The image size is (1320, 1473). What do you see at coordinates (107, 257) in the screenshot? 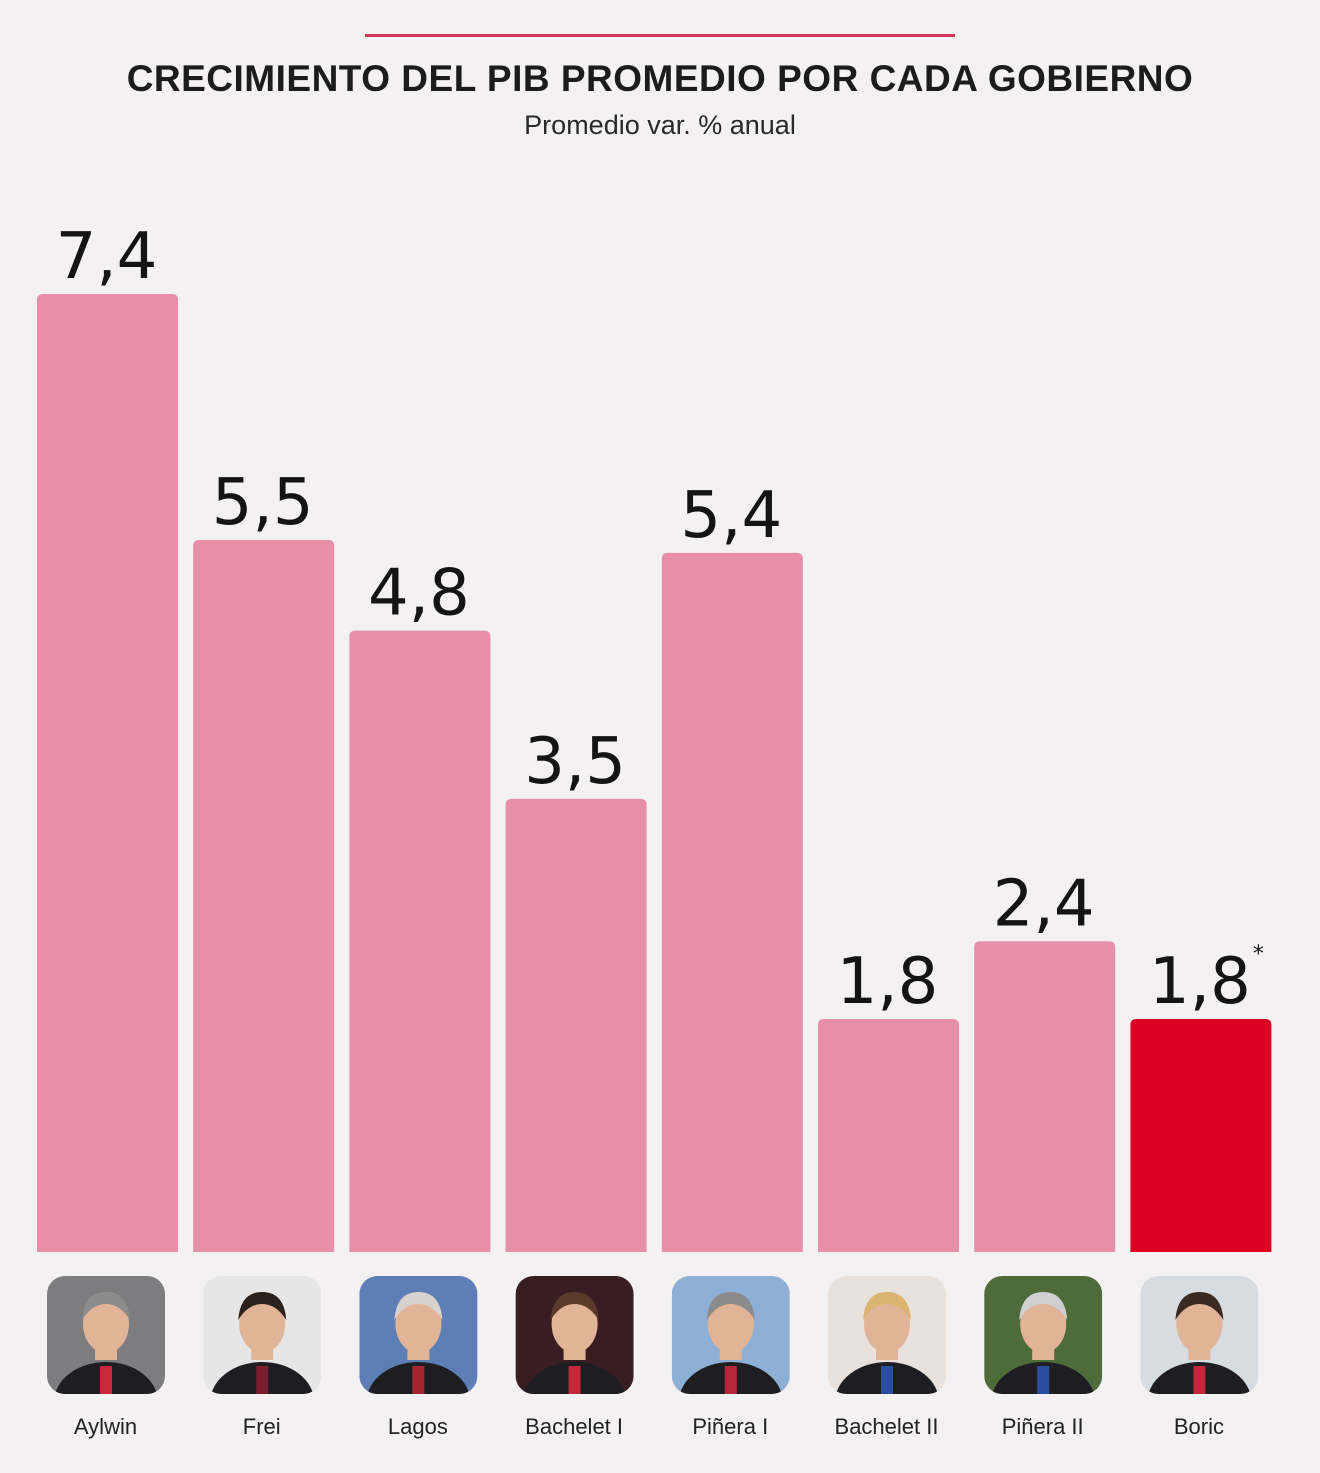
I see `data-label: 7,4` at bounding box center [107, 257].